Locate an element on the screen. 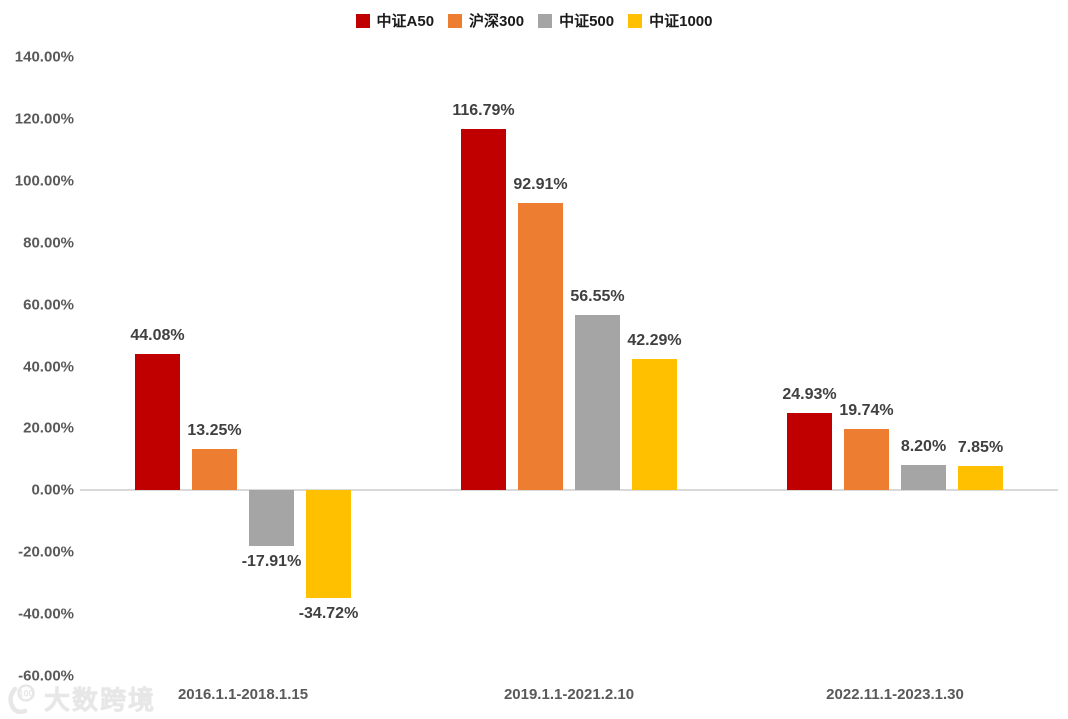  bar-中证500-0 is located at coordinates (271, 518).